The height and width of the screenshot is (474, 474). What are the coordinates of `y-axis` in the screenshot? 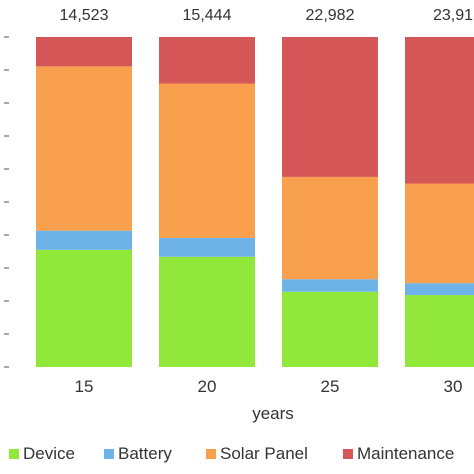 It's located at (6, 202).